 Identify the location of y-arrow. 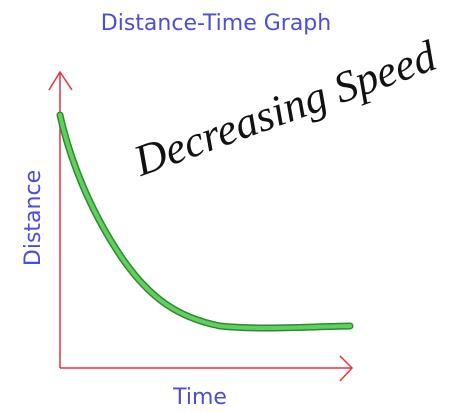
(60, 80).